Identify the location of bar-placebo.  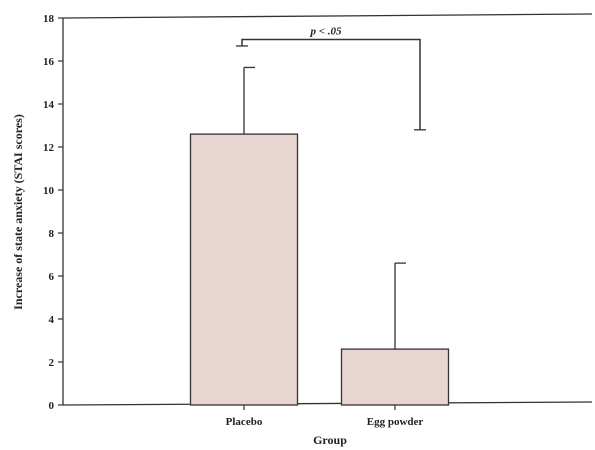
(244, 269).